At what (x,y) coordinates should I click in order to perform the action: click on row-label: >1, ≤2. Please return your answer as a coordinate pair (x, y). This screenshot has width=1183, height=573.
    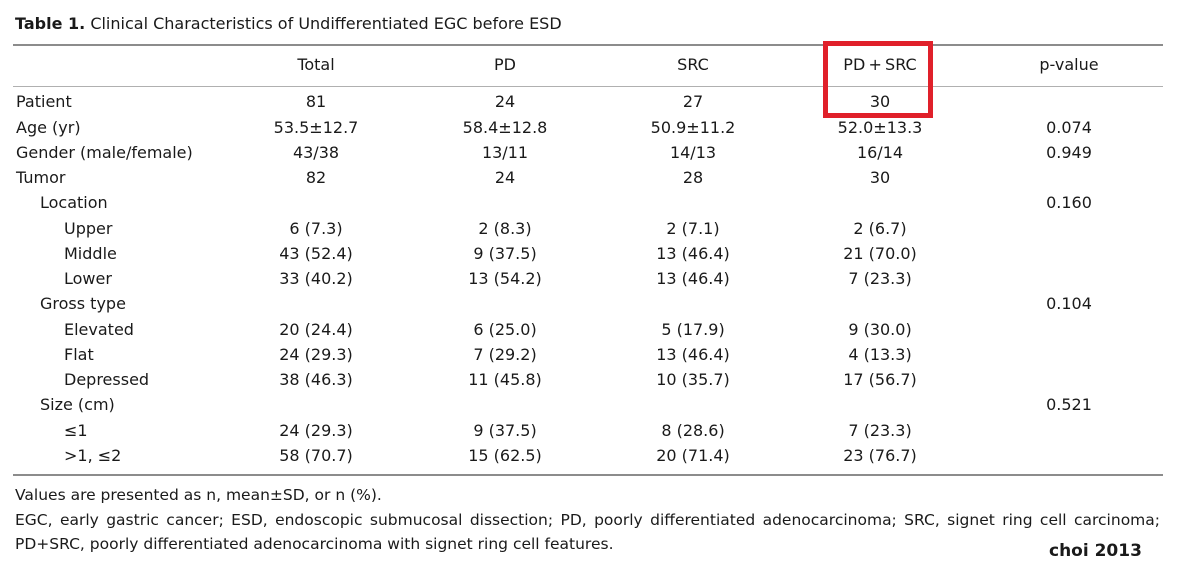
    Looking at the image, I should click on (93, 455).